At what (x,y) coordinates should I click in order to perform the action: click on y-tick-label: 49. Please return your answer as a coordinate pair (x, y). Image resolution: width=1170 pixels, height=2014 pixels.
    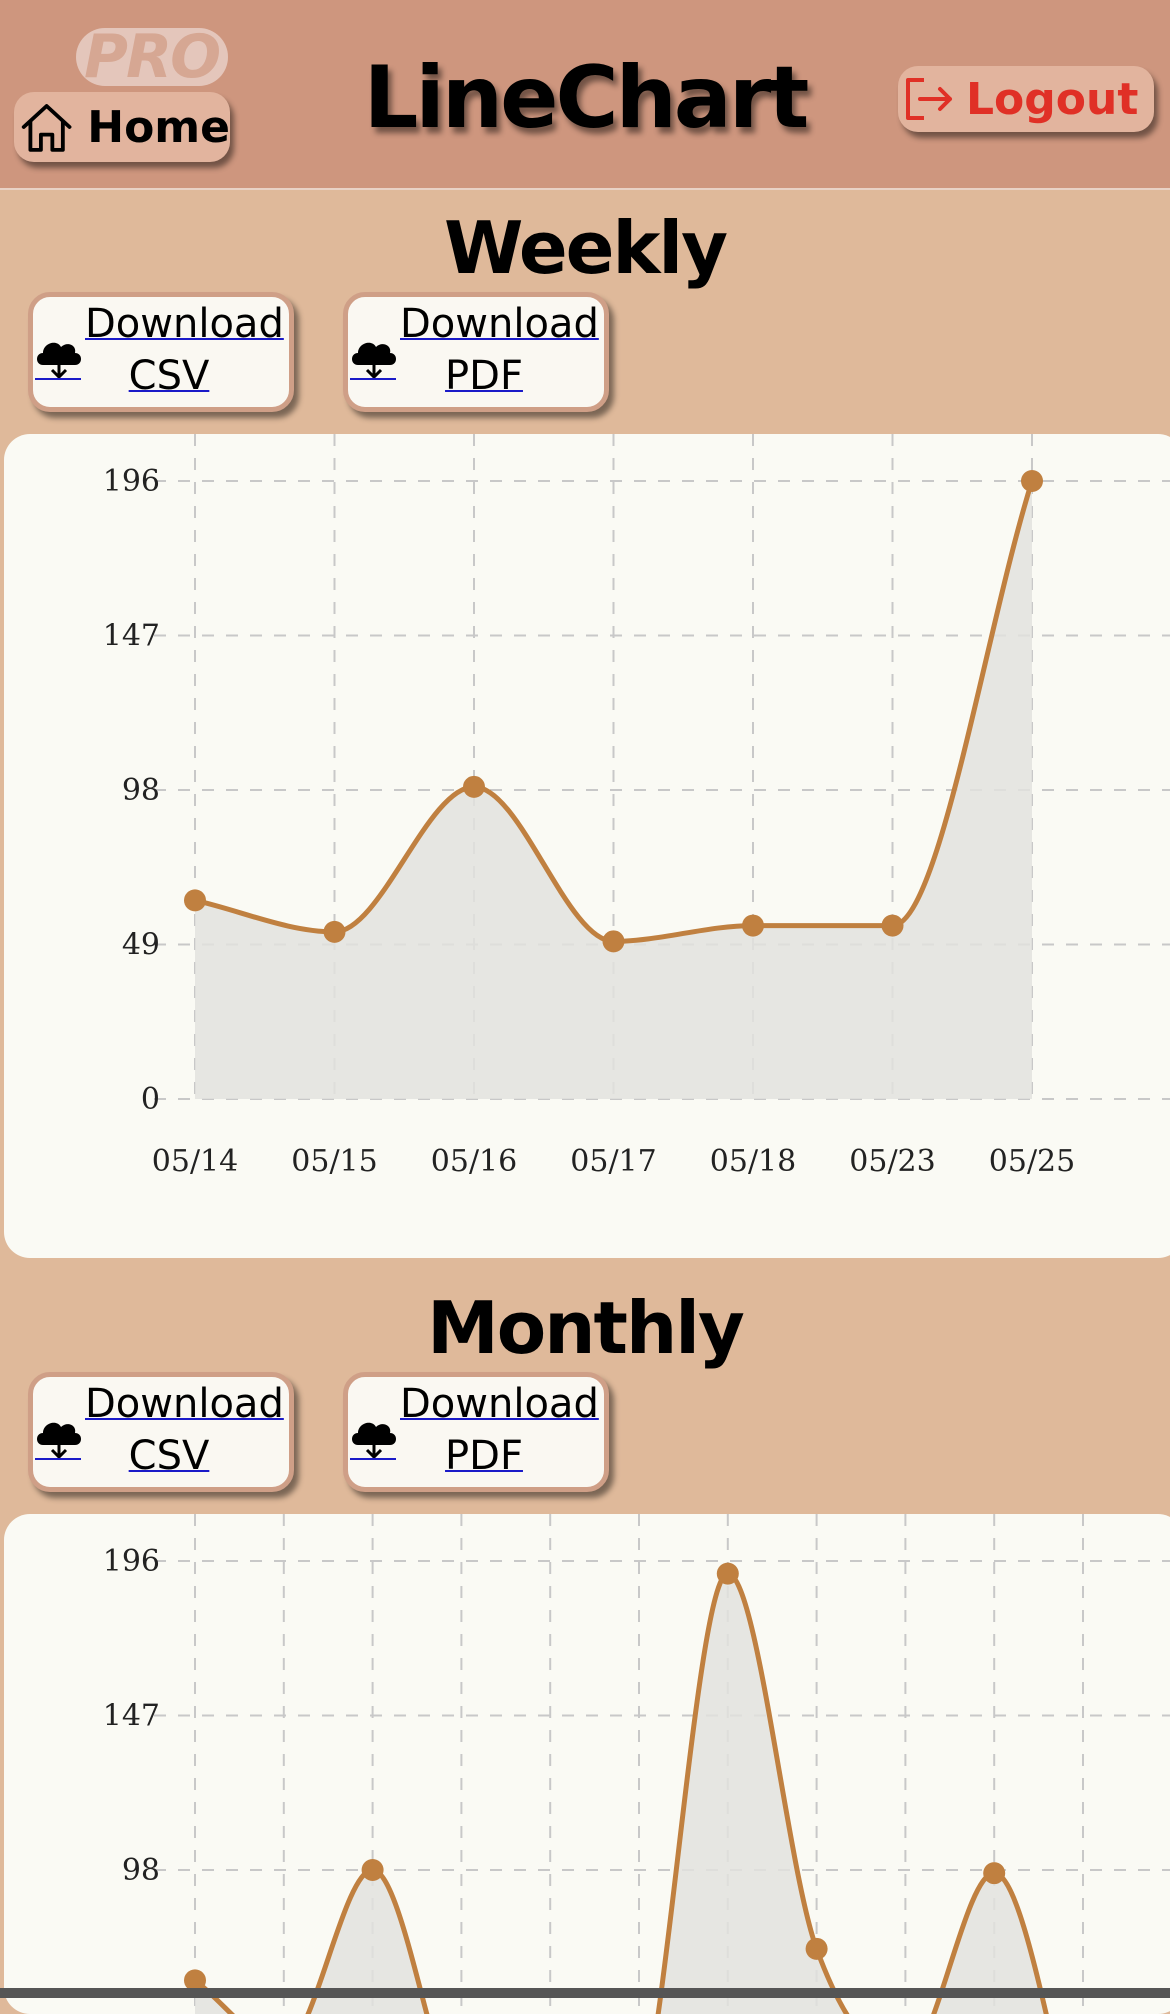
    Looking at the image, I should click on (141, 945).